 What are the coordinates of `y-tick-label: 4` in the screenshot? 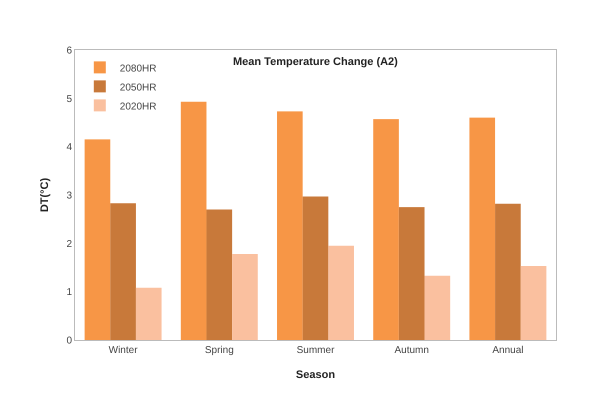 It's located at (69, 148).